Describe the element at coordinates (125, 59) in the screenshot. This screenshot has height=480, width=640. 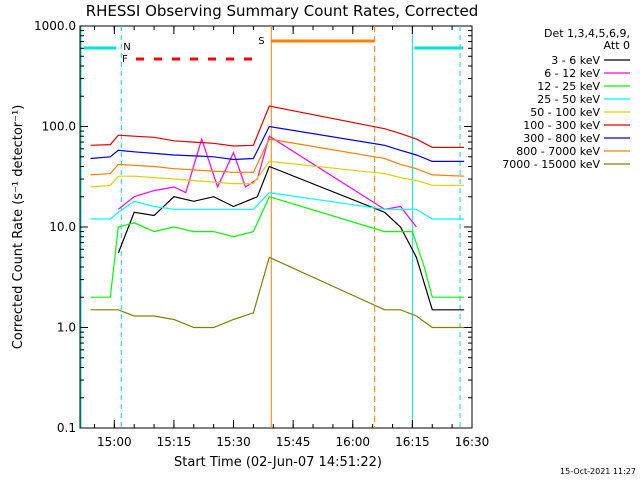
I see `f-flag-label: F` at that location.